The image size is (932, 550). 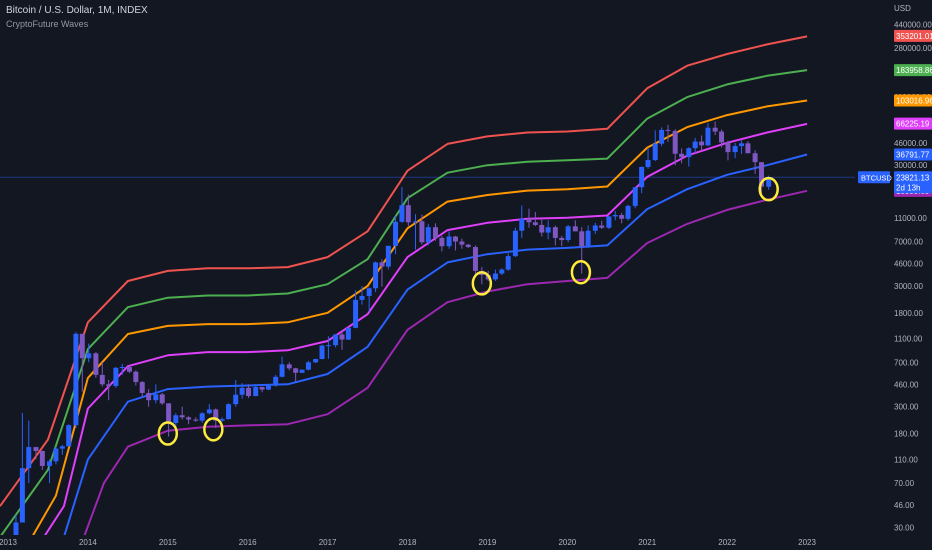 What do you see at coordinates (911, 143) in the screenshot?
I see `y-tick-label: 46000.00` at bounding box center [911, 143].